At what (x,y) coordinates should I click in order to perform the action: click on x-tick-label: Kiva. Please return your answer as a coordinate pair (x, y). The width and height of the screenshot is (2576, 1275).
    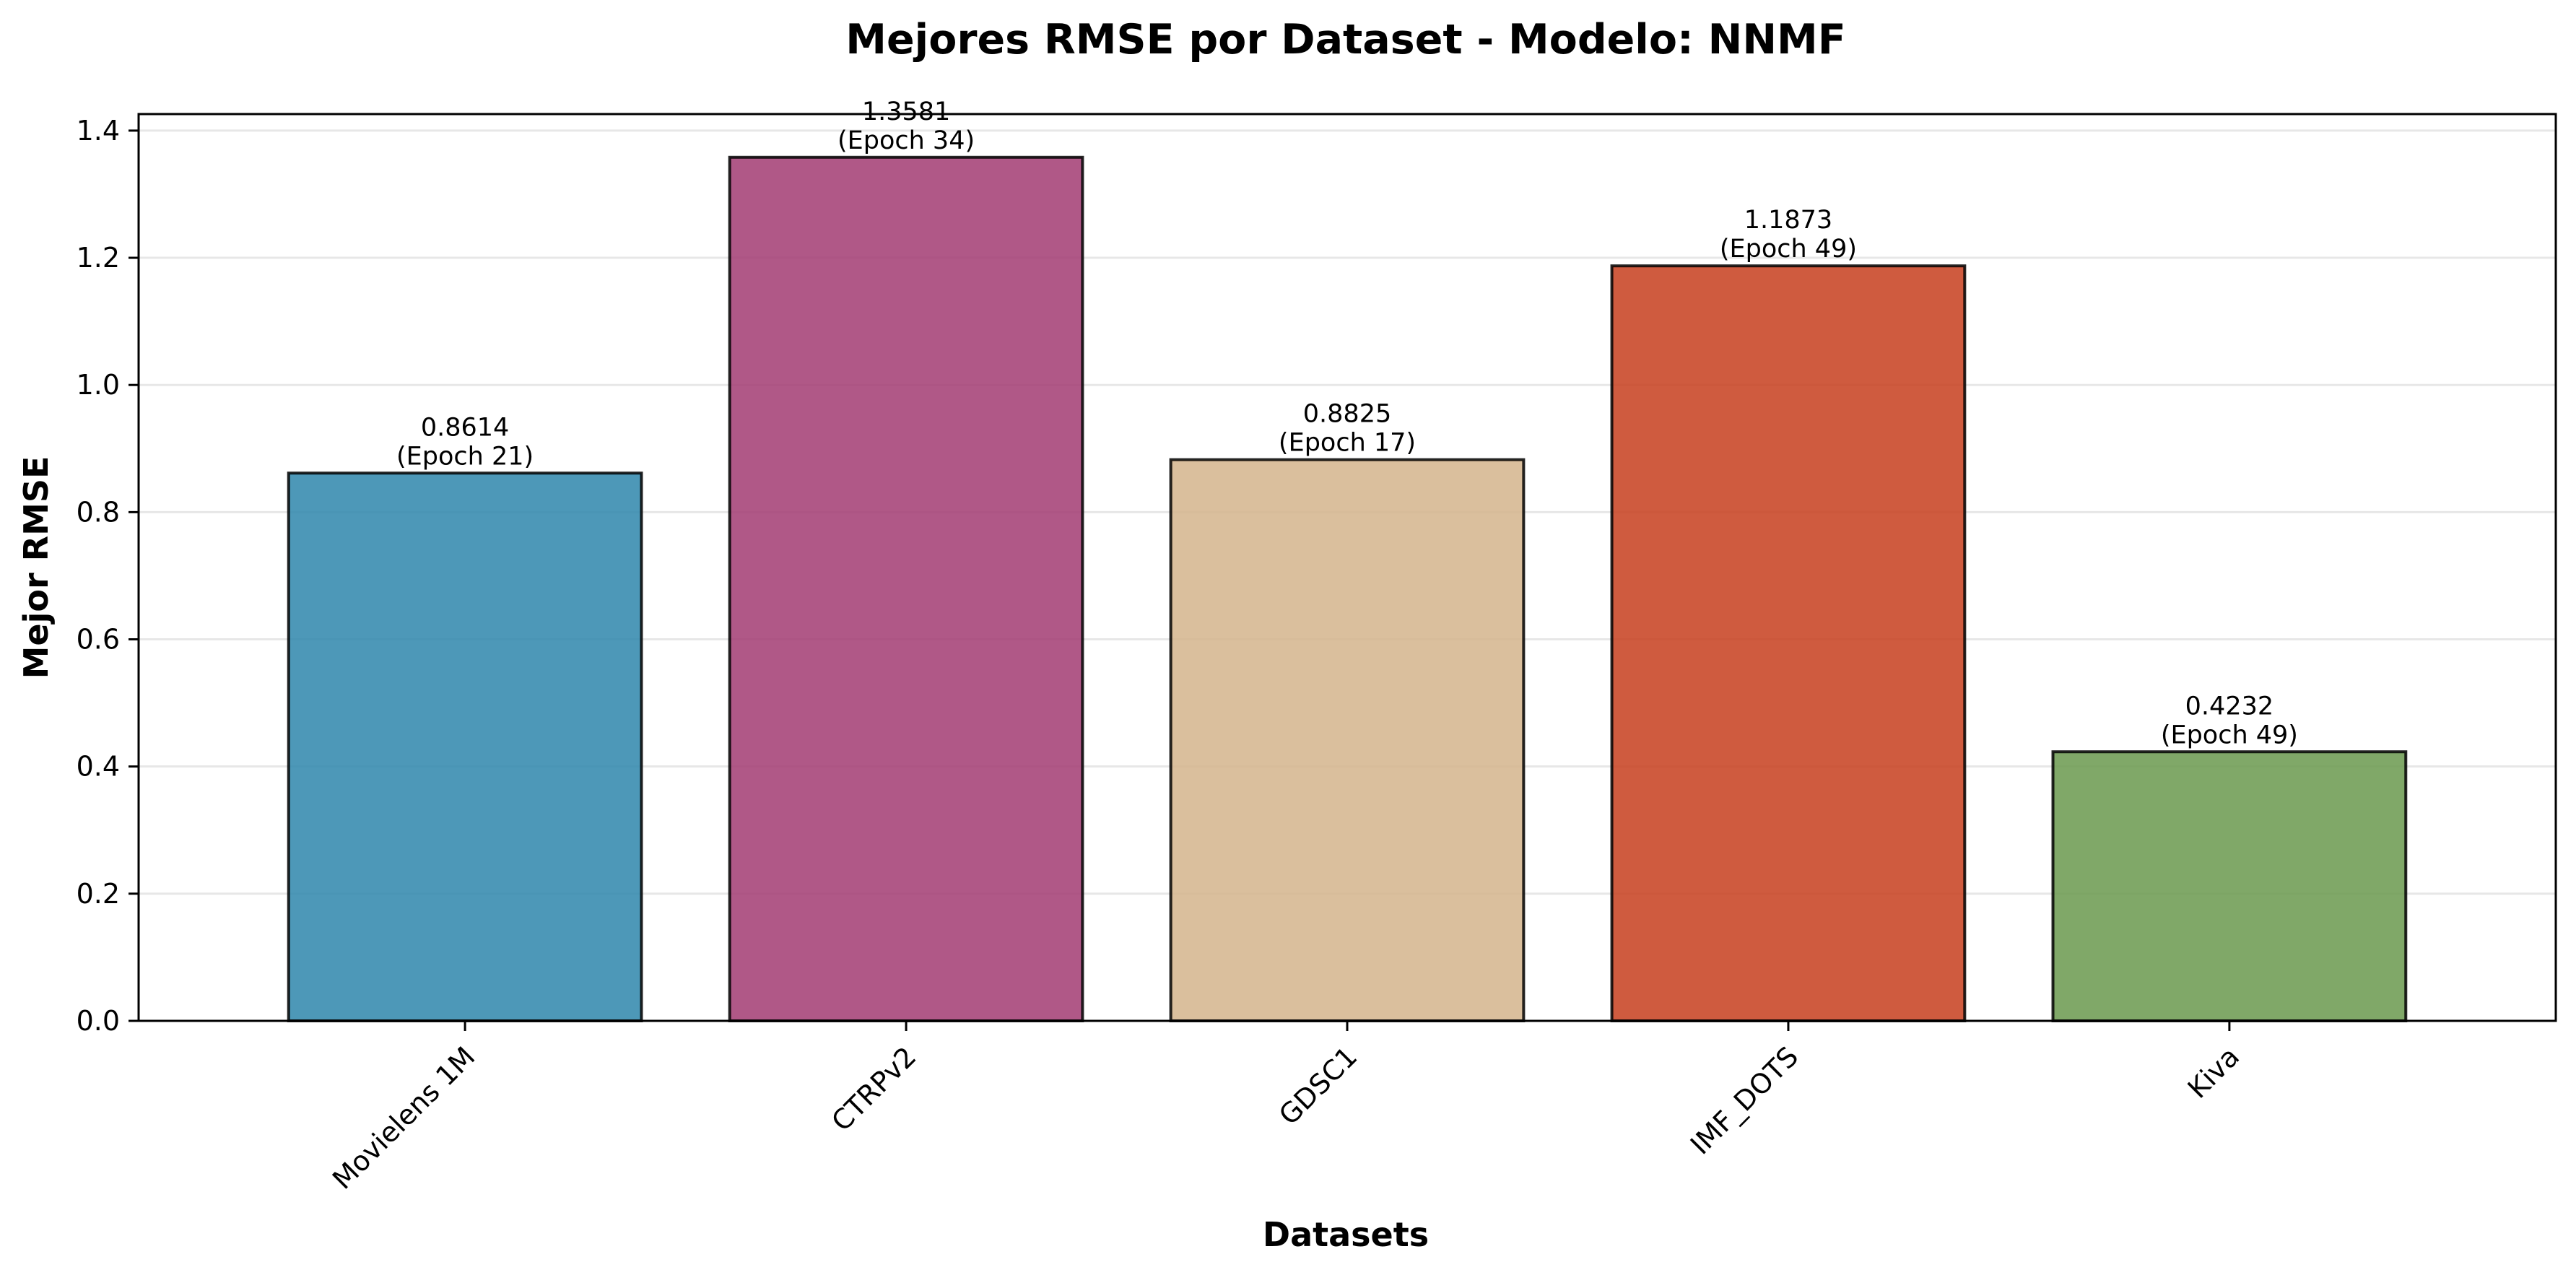
    Looking at the image, I should click on (2214, 1072).